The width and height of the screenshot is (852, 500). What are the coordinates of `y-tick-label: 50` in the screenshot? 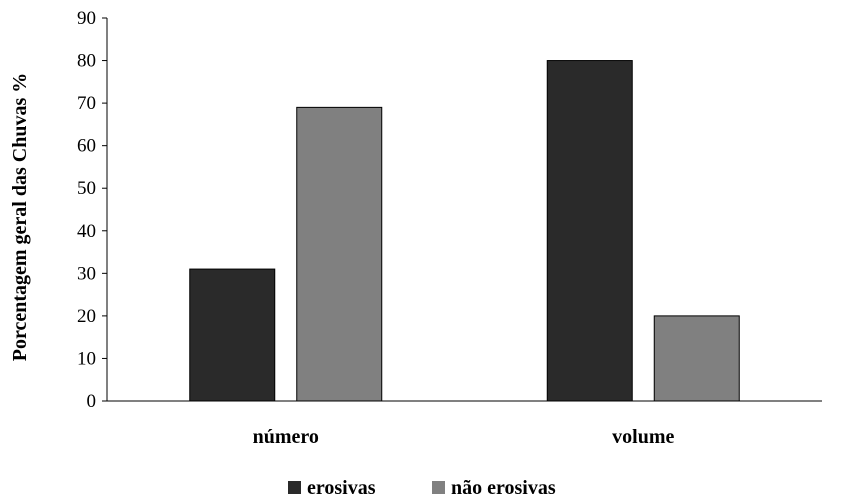 It's located at (86, 188).